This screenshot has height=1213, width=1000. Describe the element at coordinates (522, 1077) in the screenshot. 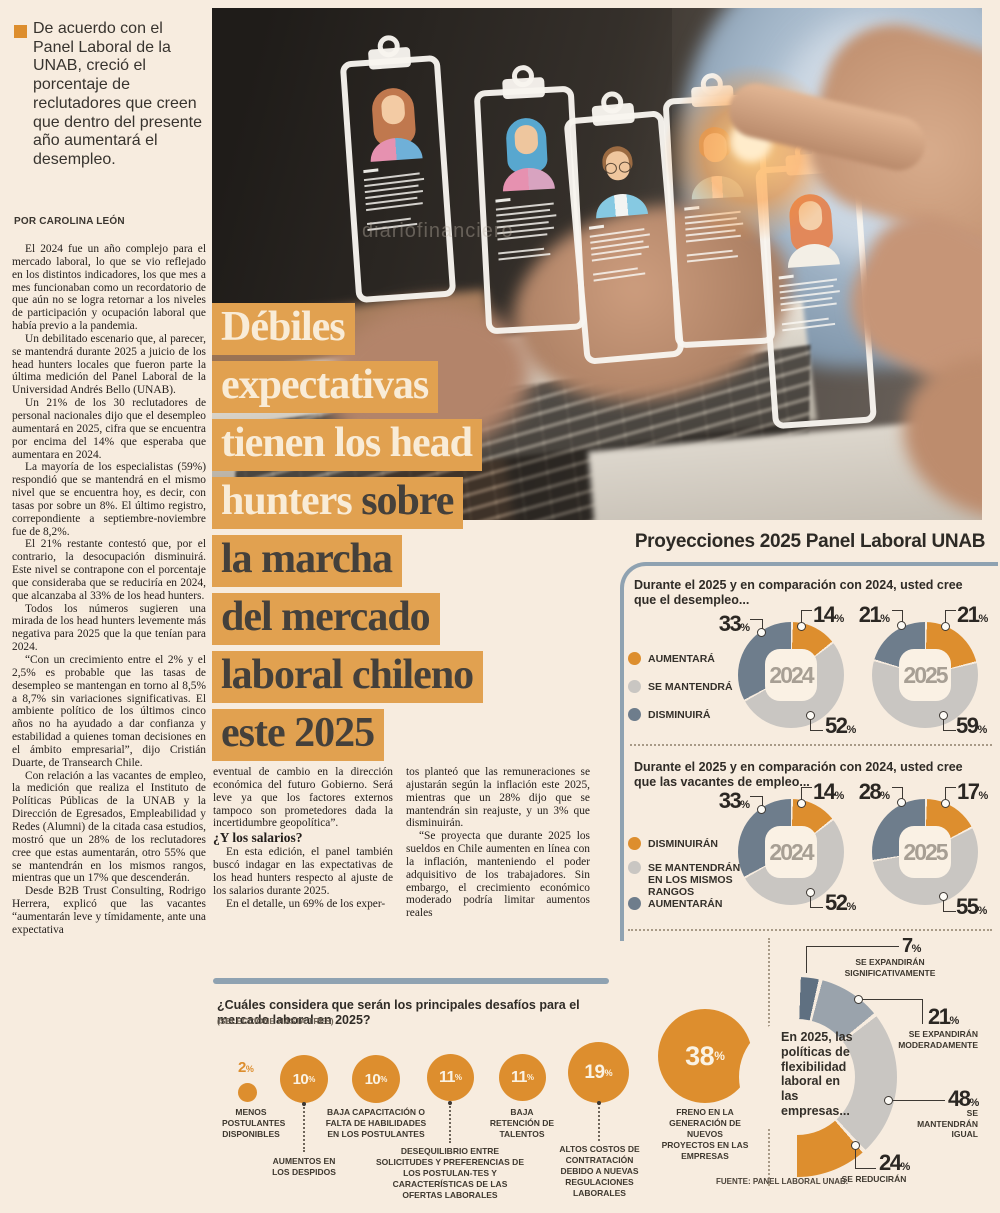

I see `bubble-11pct-retencion: 11%` at that location.